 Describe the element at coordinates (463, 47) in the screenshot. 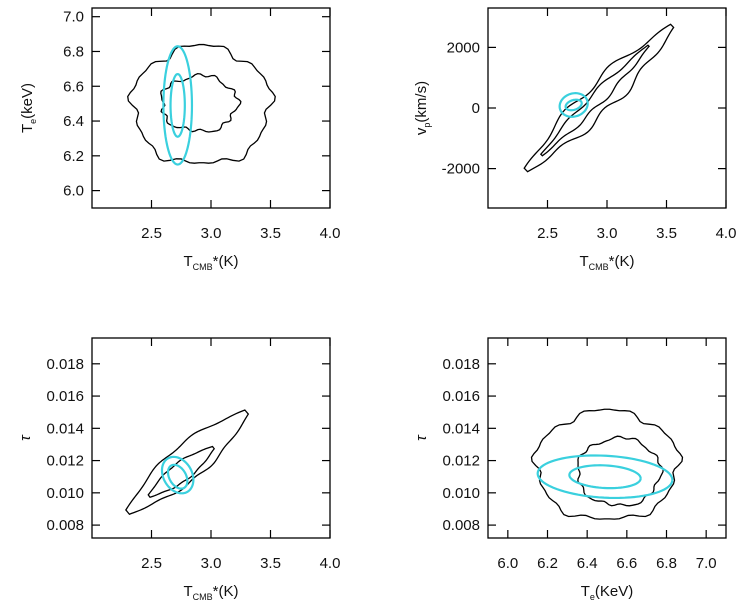

I see `y-tick-label: 2000` at that location.